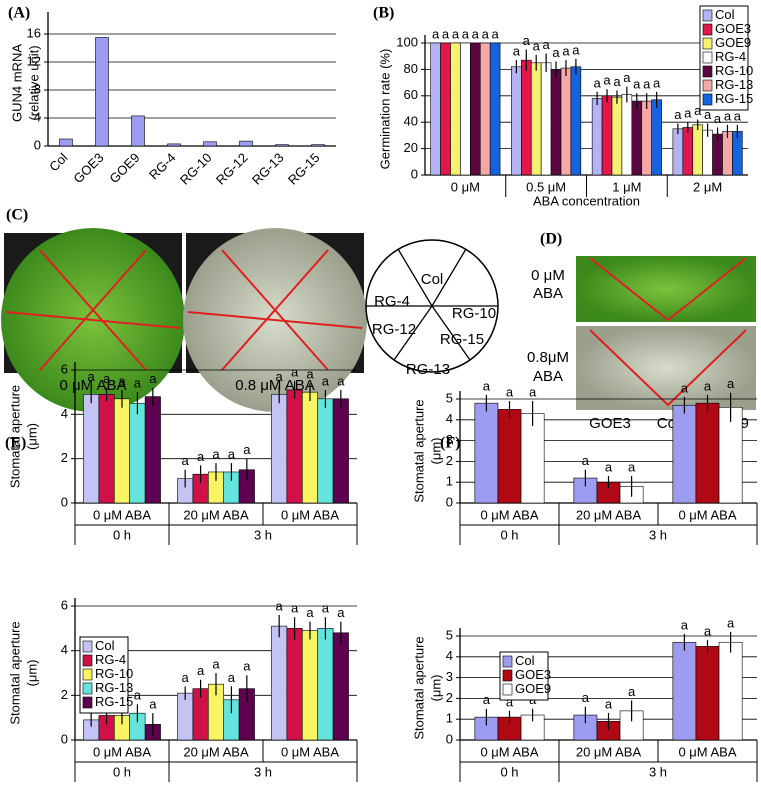  What do you see at coordinates (407, 41) in the screenshot?
I see `y-tick-label: 100` at bounding box center [407, 41].